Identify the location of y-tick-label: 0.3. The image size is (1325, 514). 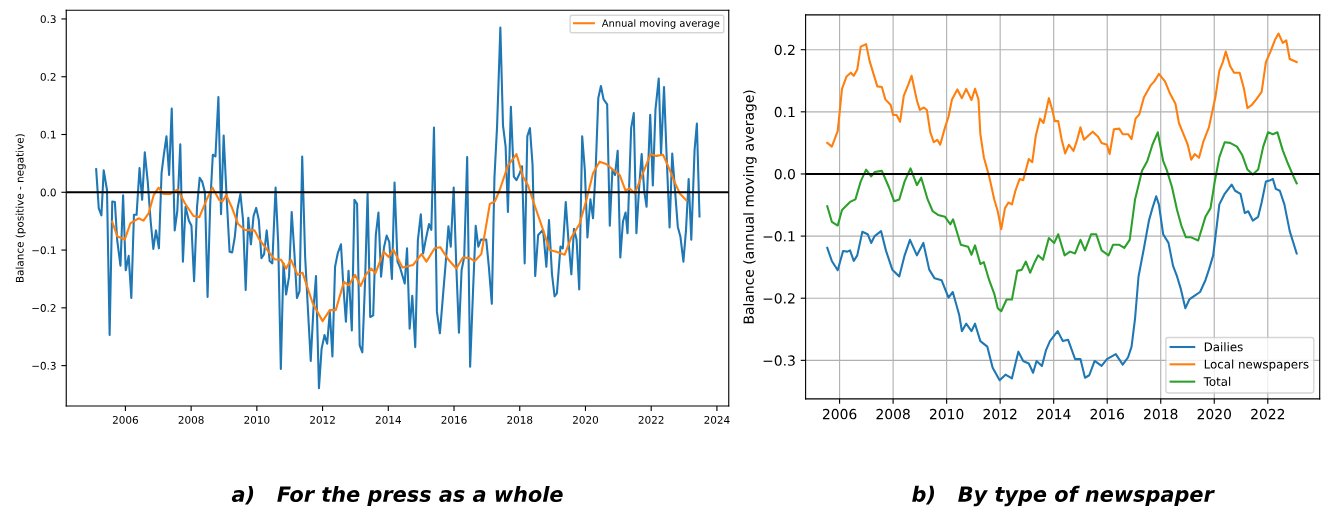
(48, 19).